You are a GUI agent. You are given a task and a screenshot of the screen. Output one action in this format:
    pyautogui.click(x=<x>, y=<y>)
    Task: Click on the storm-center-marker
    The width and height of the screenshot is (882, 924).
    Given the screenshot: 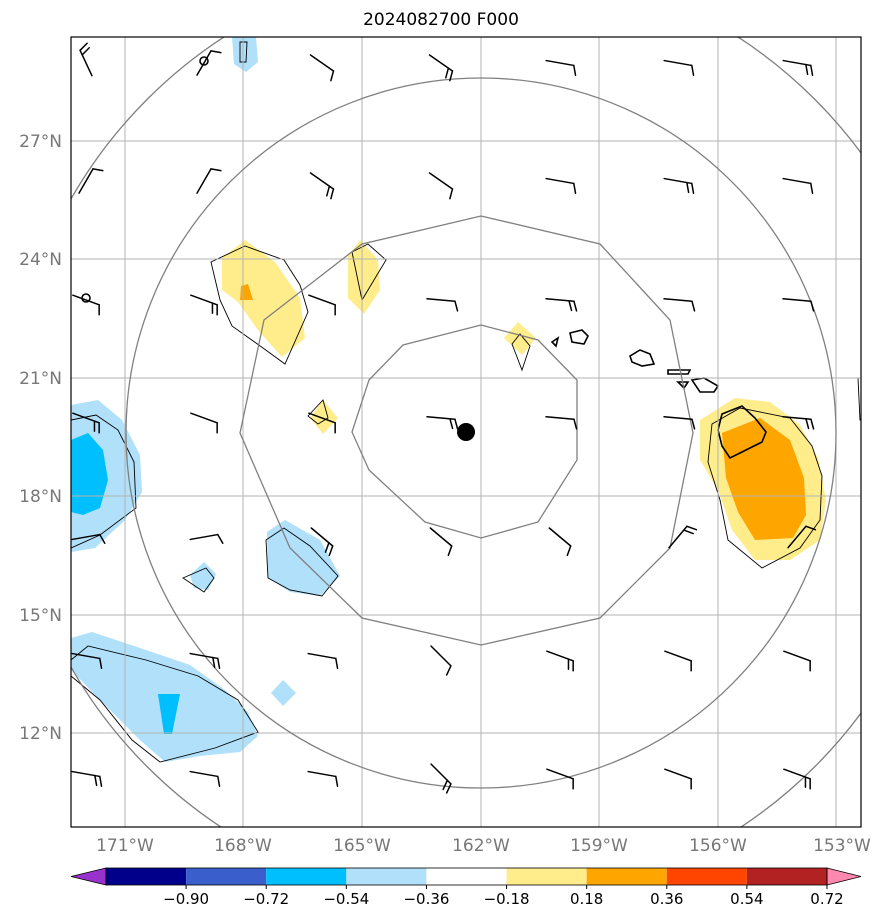 What is the action you would take?
    pyautogui.click(x=466, y=432)
    